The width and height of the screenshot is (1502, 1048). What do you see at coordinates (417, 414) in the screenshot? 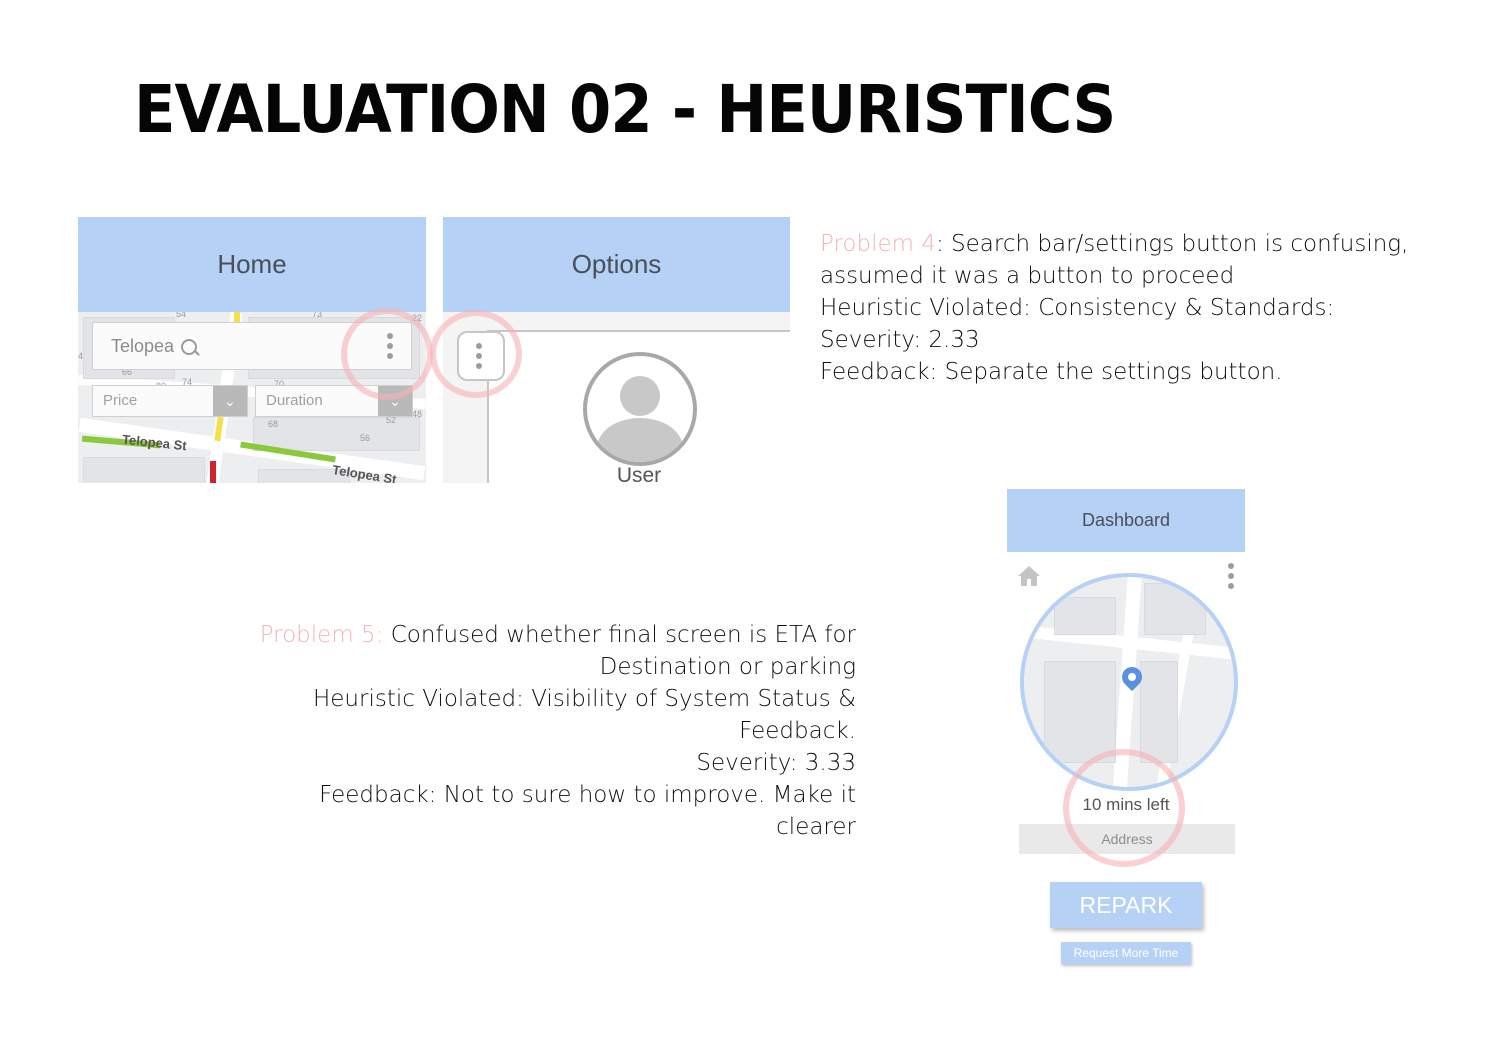
I see `map-number: 48` at bounding box center [417, 414].